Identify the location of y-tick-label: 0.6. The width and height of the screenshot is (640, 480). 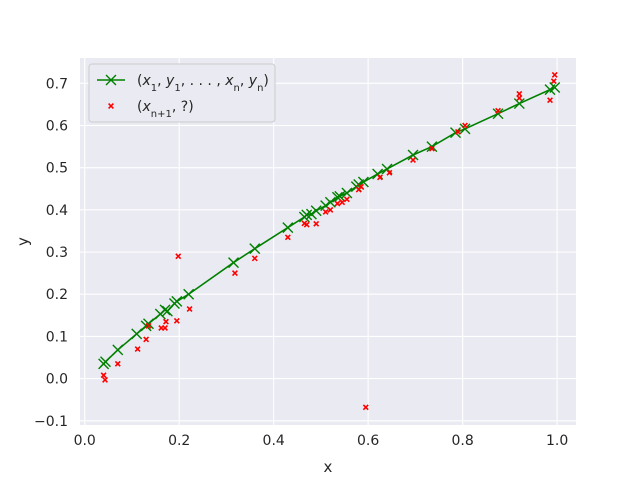
(57, 126).